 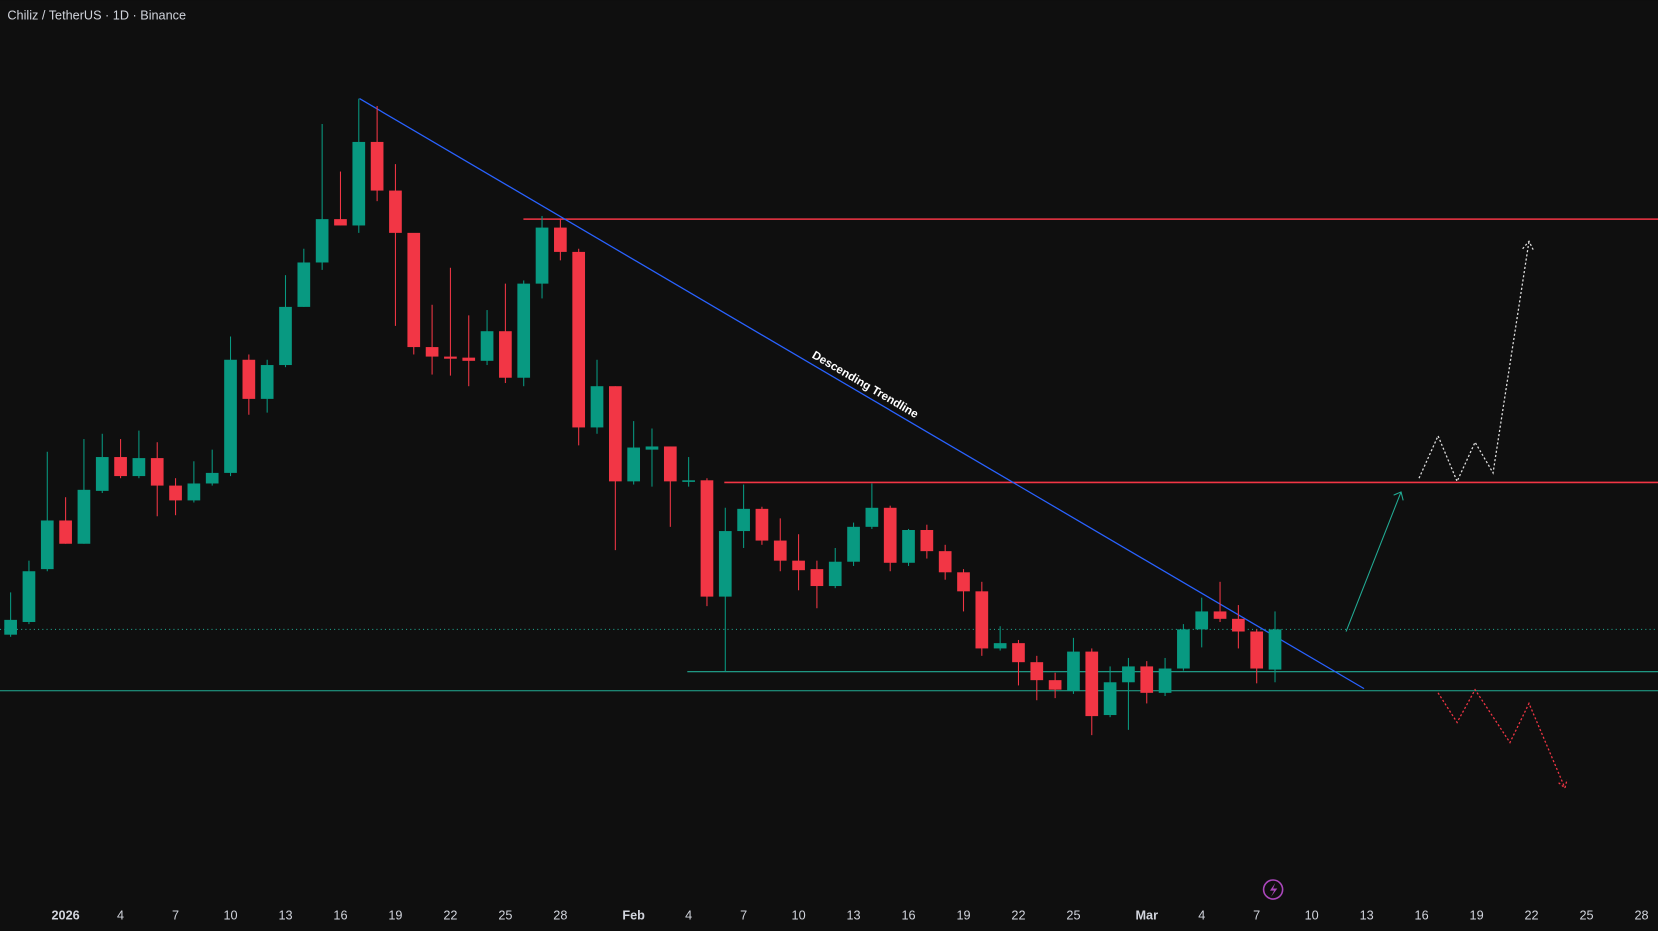 I want to click on alert-bolt, so click(x=1273, y=890).